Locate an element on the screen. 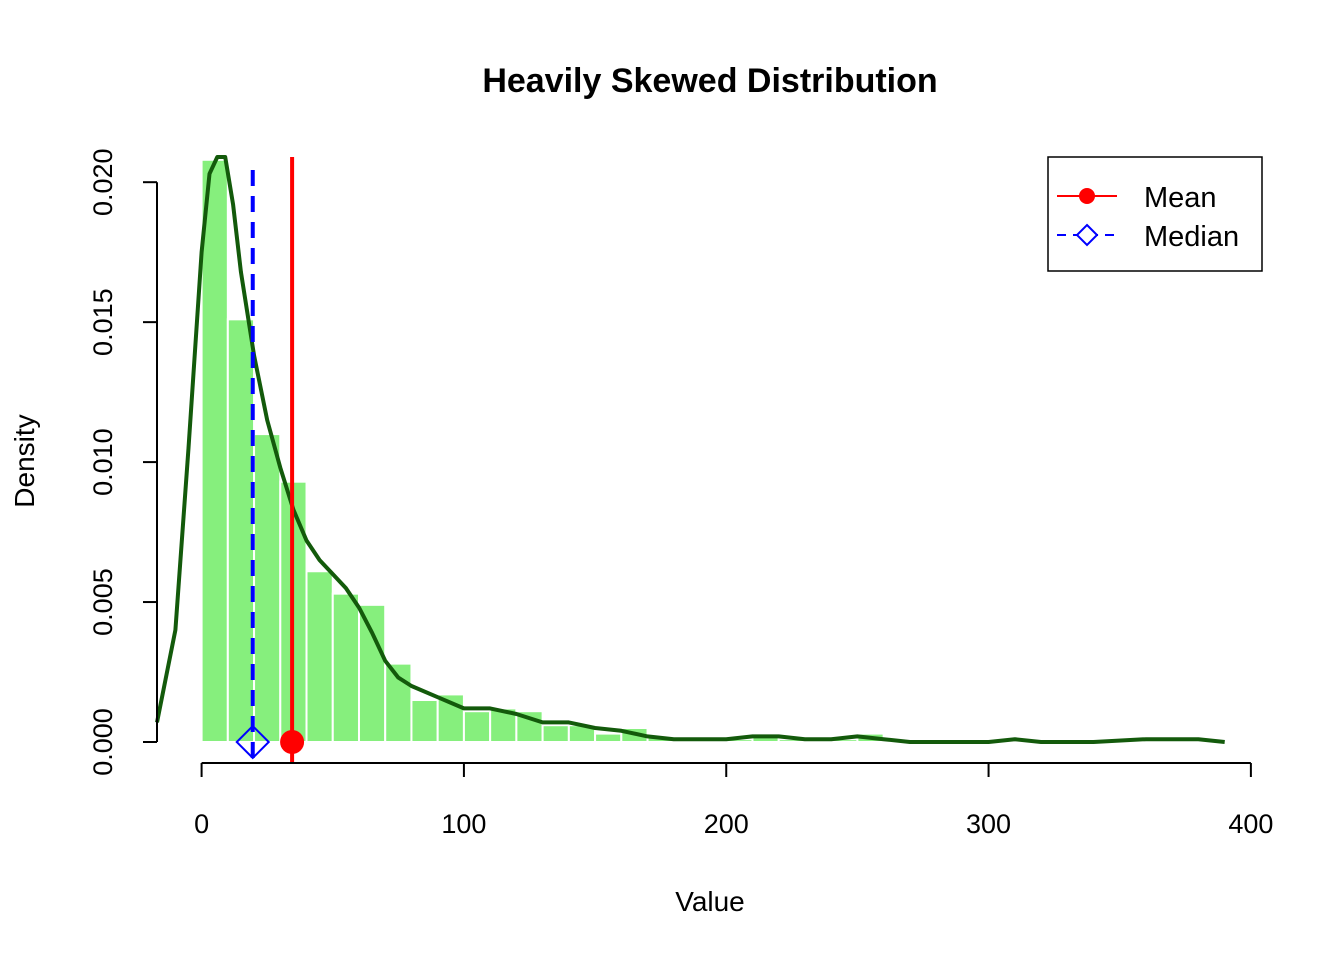 This screenshot has height=960, width=1344. median-marker is located at coordinates (253, 742).